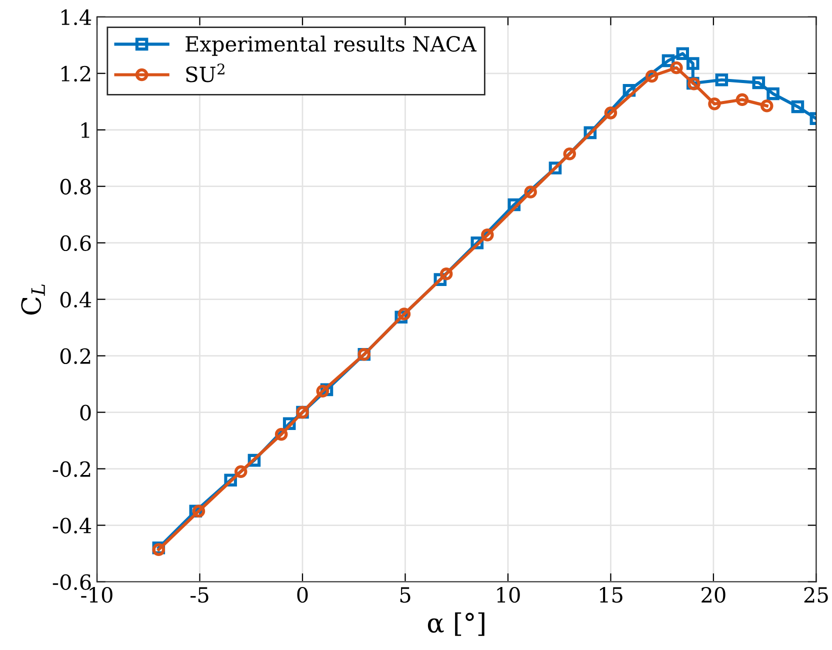 The width and height of the screenshot is (832, 650). Describe the element at coordinates (85, 412) in the screenshot. I see `y-tick-label: 0` at that location.